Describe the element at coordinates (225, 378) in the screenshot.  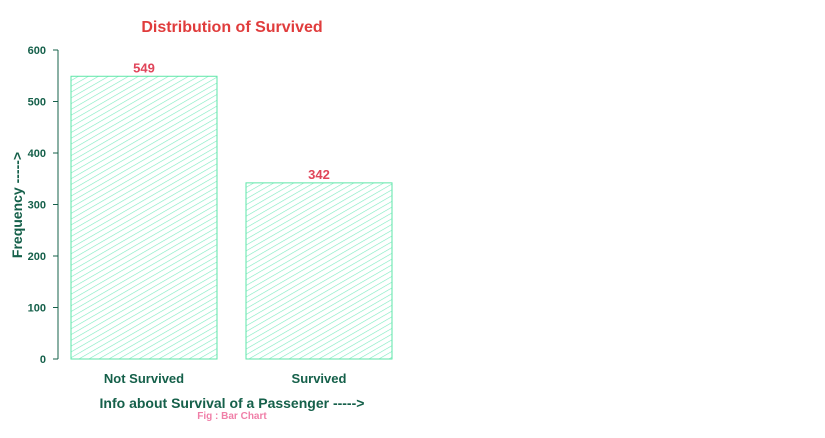
I see `x-axis: Not Survived Survived` at that location.